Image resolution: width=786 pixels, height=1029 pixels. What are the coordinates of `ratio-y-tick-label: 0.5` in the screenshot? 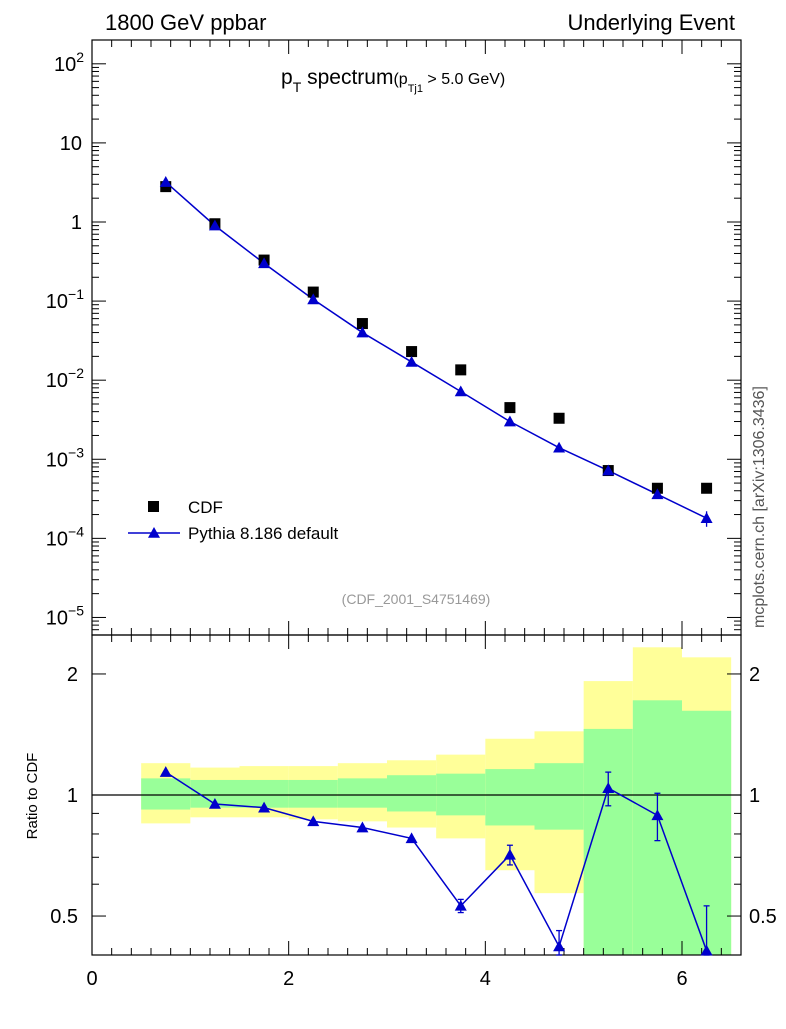 It's located at (64, 917).